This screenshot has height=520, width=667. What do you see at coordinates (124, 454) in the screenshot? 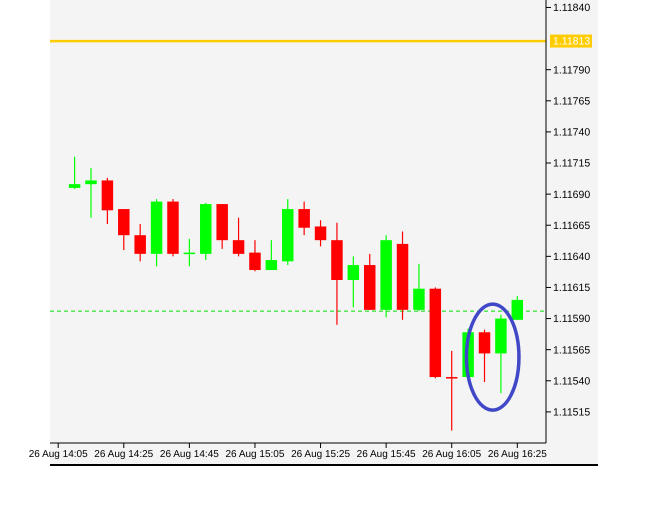
I see `x-tick-label: 26 Aug 14:25` at bounding box center [124, 454].